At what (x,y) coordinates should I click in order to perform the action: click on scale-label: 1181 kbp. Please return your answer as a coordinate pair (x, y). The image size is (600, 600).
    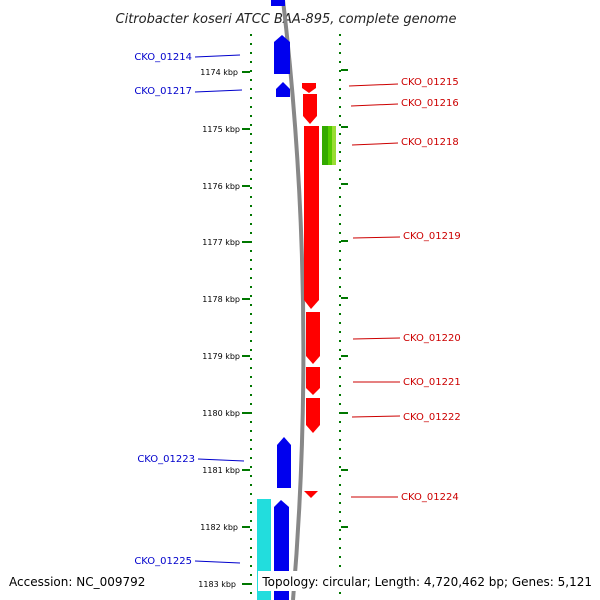
    Looking at the image, I should click on (221, 470).